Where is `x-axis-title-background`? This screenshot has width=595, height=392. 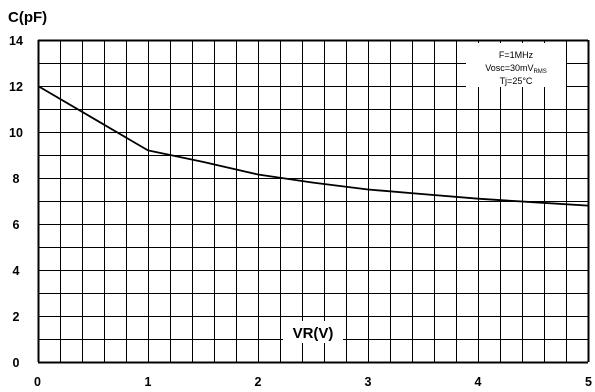
x-axis-title-background is located at coordinates (313, 332).